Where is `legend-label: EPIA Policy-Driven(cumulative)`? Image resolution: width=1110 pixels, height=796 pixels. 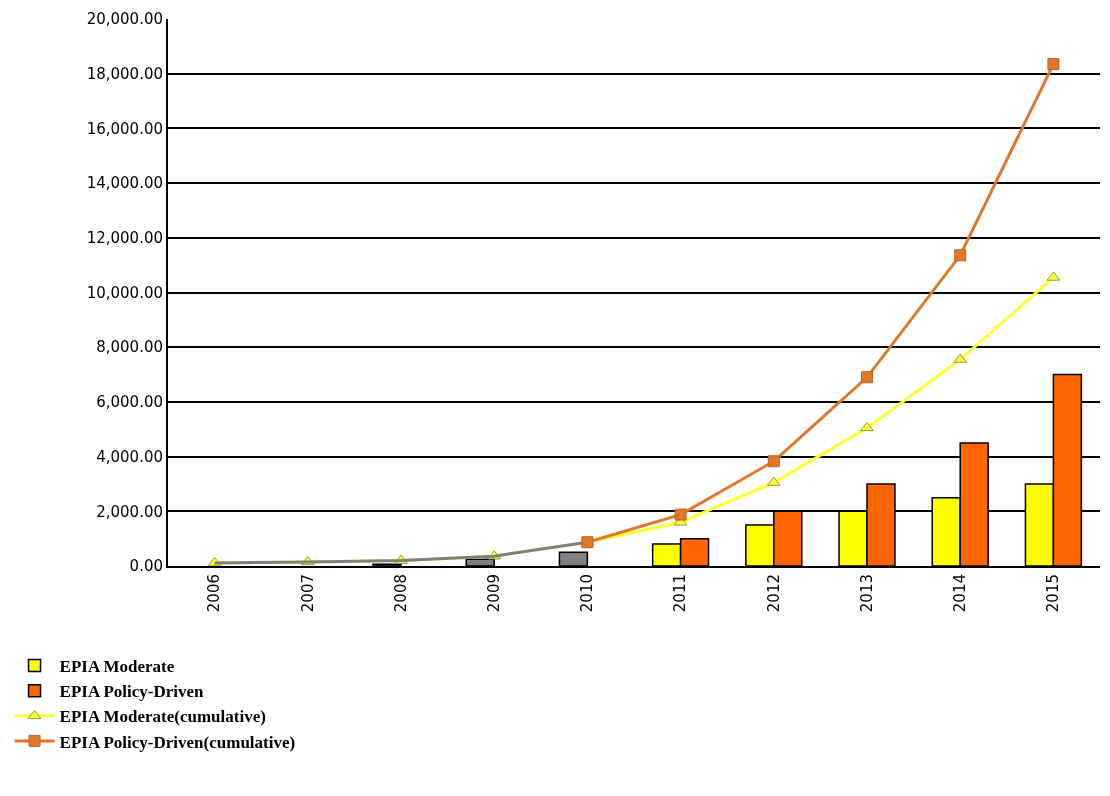 legend-label: EPIA Policy-Driven(cumulative) is located at coordinates (177, 742).